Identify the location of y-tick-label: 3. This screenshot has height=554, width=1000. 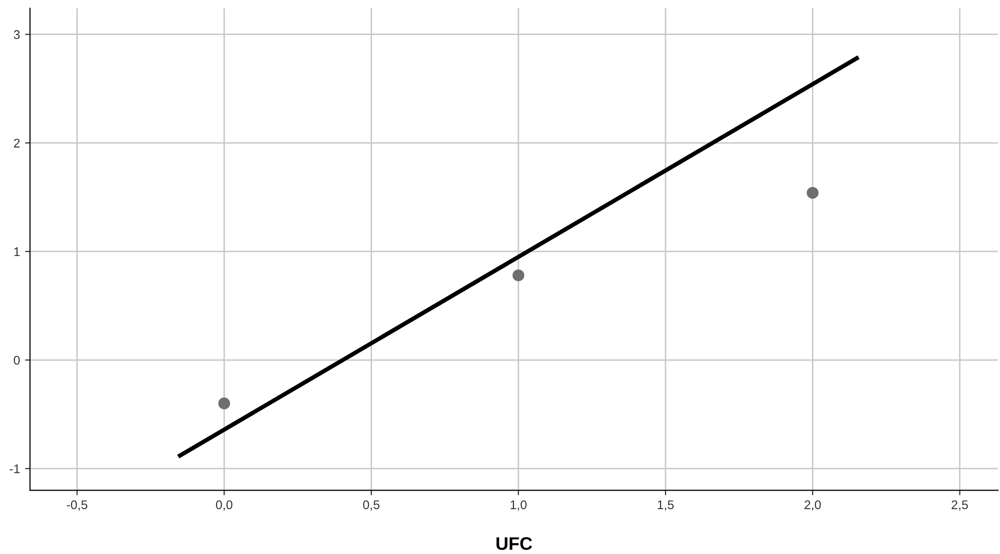
(17, 35).